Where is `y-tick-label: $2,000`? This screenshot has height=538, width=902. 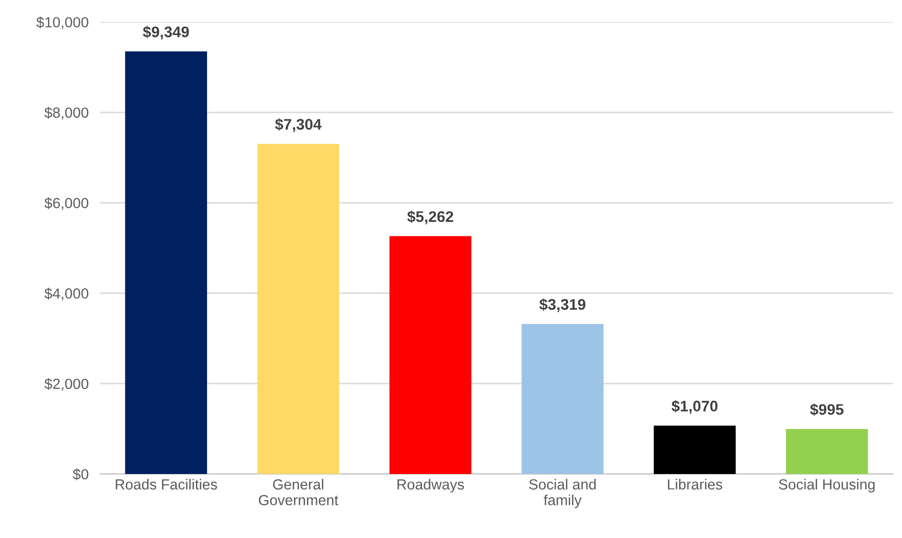
y-tick-label: $2,000 is located at coordinates (66, 384).